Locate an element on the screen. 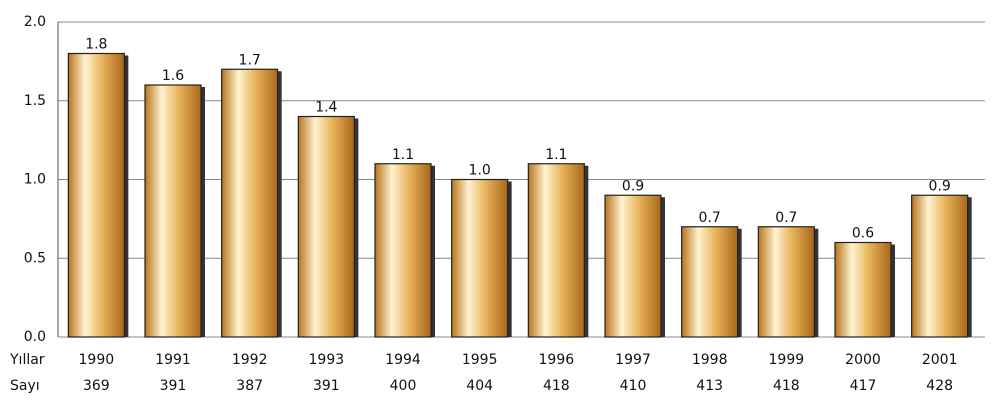 Image resolution: width=1000 pixels, height=408 pixels. count-label: 417 is located at coordinates (863, 386).